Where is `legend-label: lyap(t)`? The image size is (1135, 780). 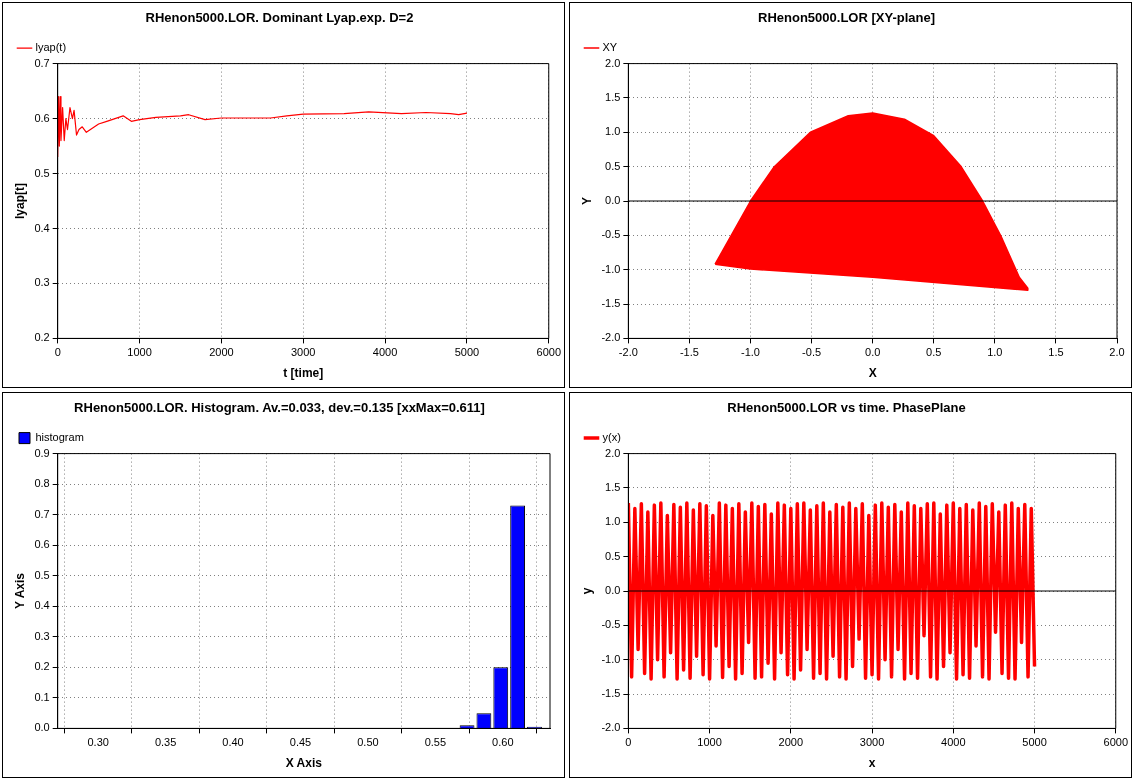
legend-label: lyap(t) is located at coordinates (51, 47).